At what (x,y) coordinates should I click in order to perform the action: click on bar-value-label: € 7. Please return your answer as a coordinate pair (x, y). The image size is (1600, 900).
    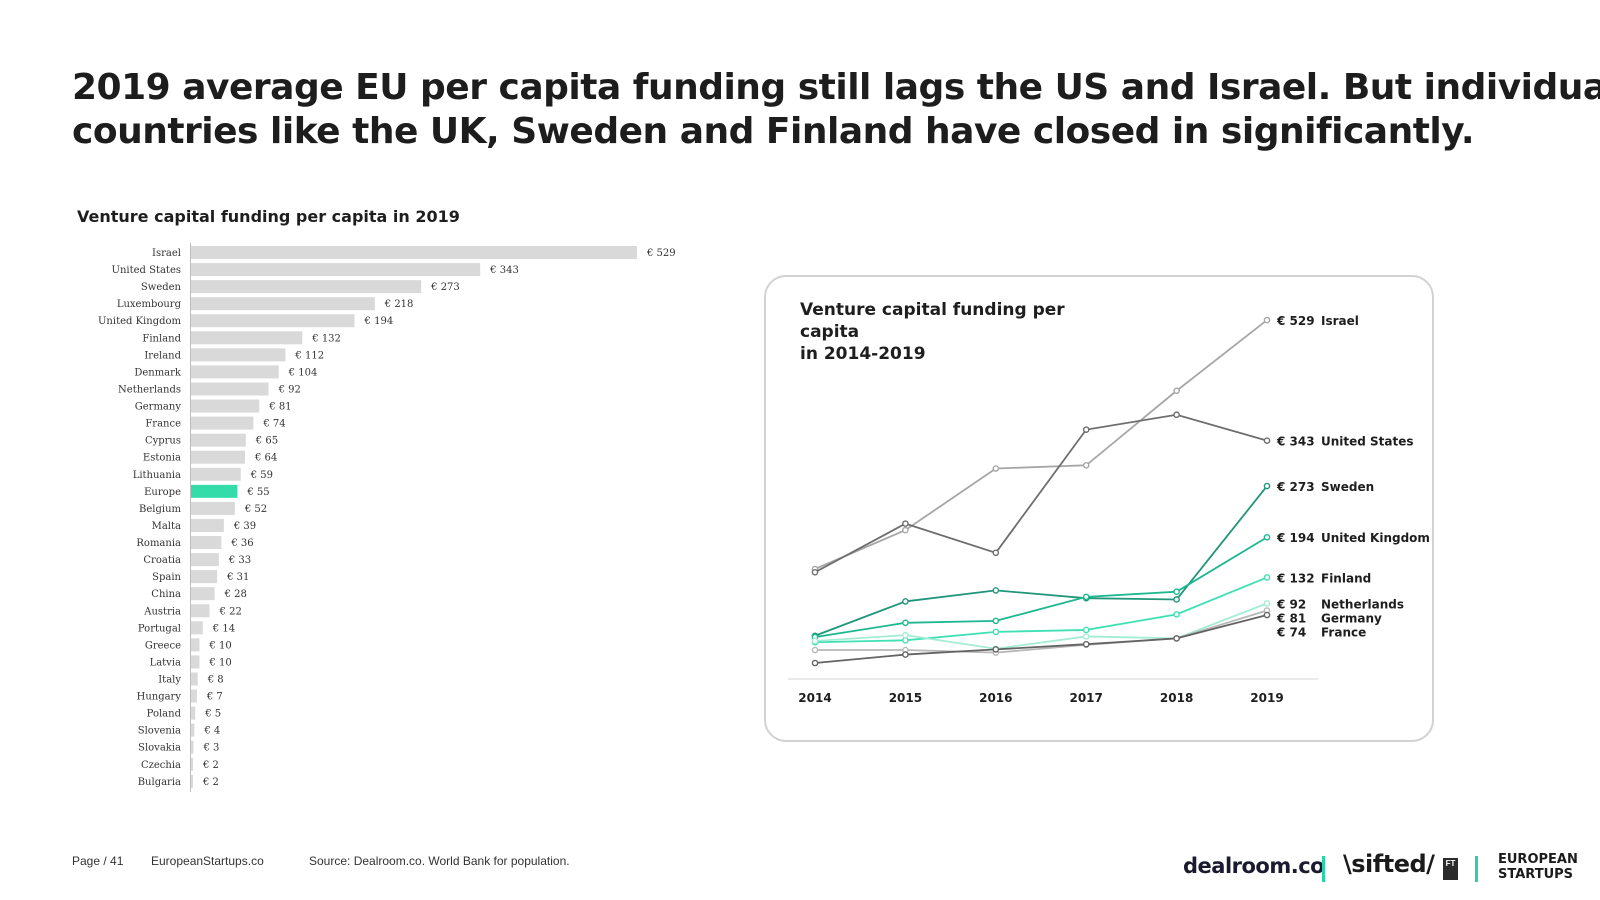
    Looking at the image, I should click on (214, 697).